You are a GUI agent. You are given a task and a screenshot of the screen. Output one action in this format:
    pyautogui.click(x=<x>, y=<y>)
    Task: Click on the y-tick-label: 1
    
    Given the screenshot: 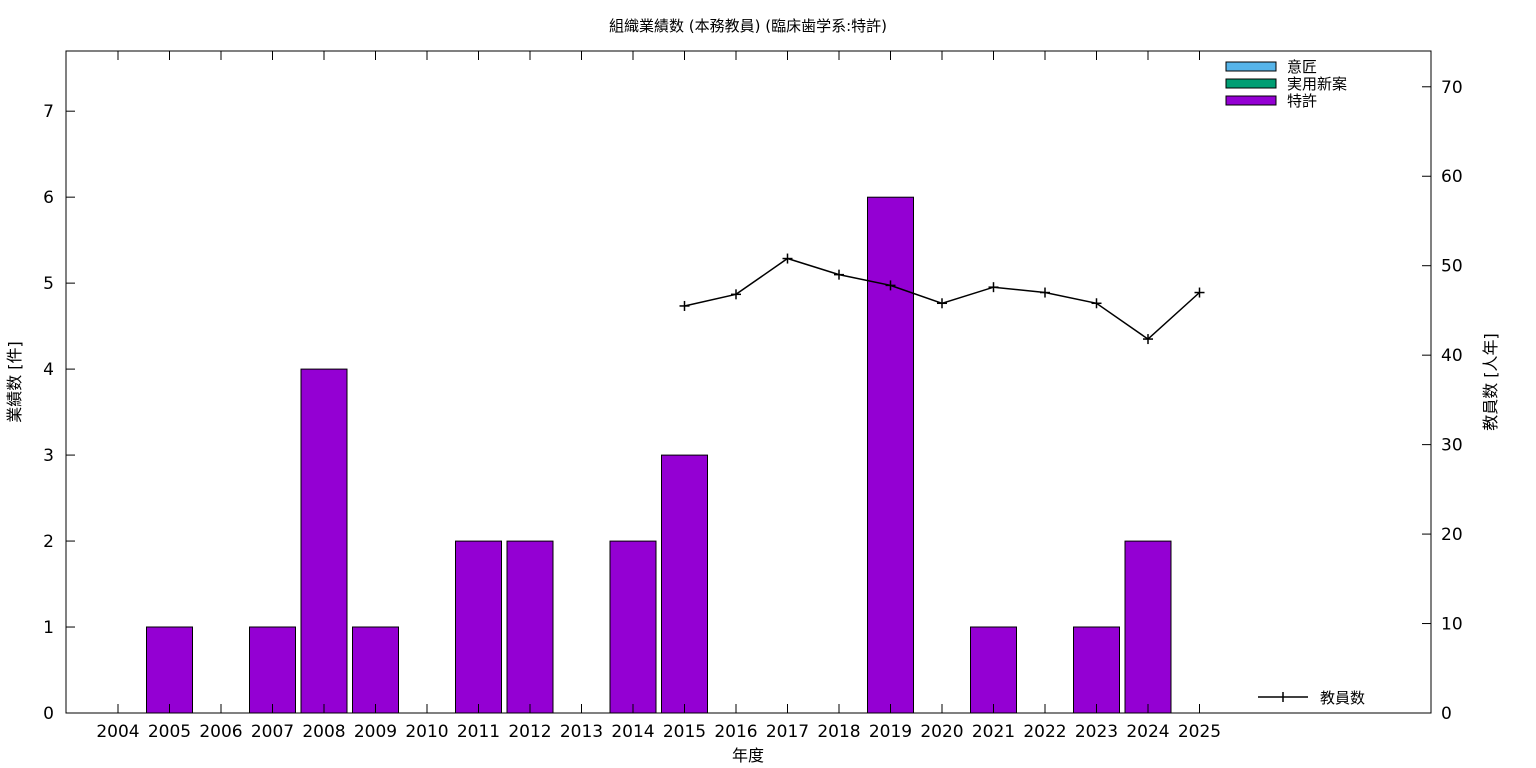 What is the action you would take?
    pyautogui.click(x=48, y=628)
    